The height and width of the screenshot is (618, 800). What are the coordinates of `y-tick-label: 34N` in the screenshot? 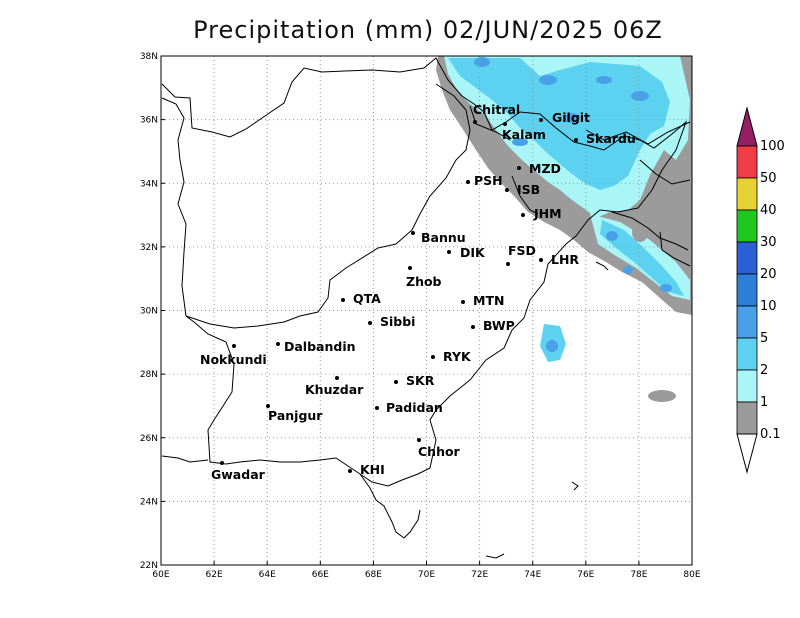 It's located at (149, 184).